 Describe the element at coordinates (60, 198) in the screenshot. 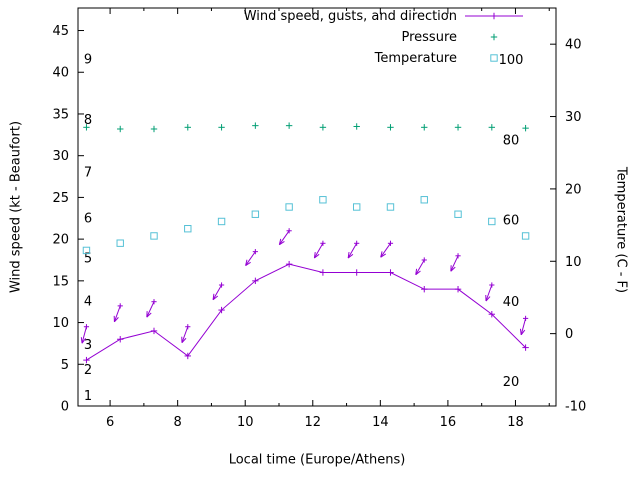

I see `svg-text: 25` at that location.